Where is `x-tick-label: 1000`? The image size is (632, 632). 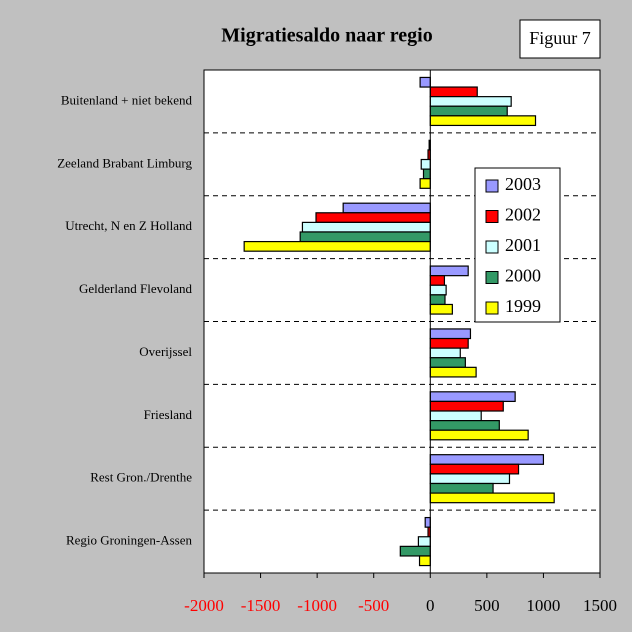
x-tick-label: 1000 is located at coordinates (543, 605).